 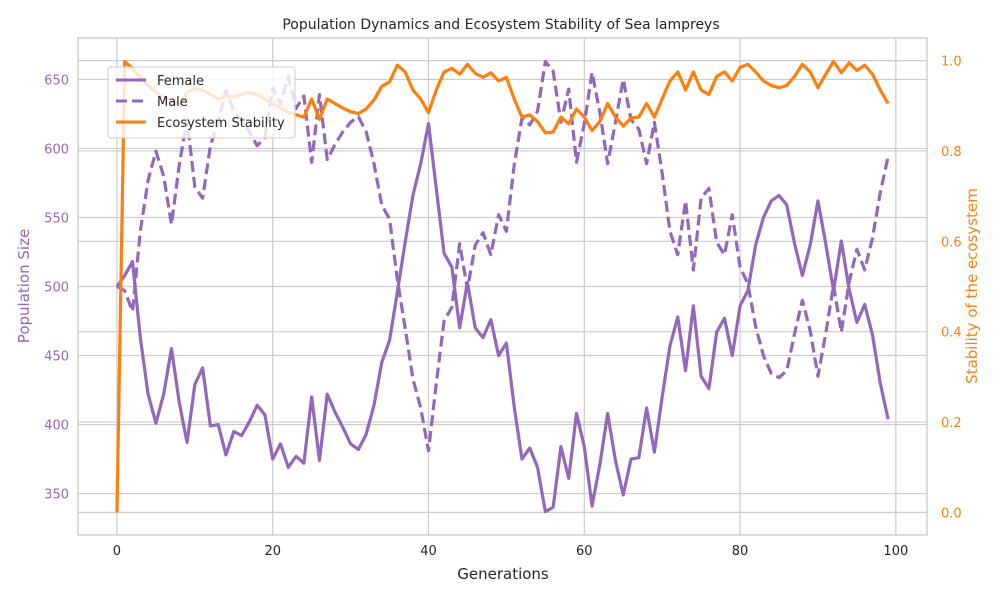 What do you see at coordinates (56, 426) in the screenshot?
I see `y-left-tick-label: 400` at bounding box center [56, 426].